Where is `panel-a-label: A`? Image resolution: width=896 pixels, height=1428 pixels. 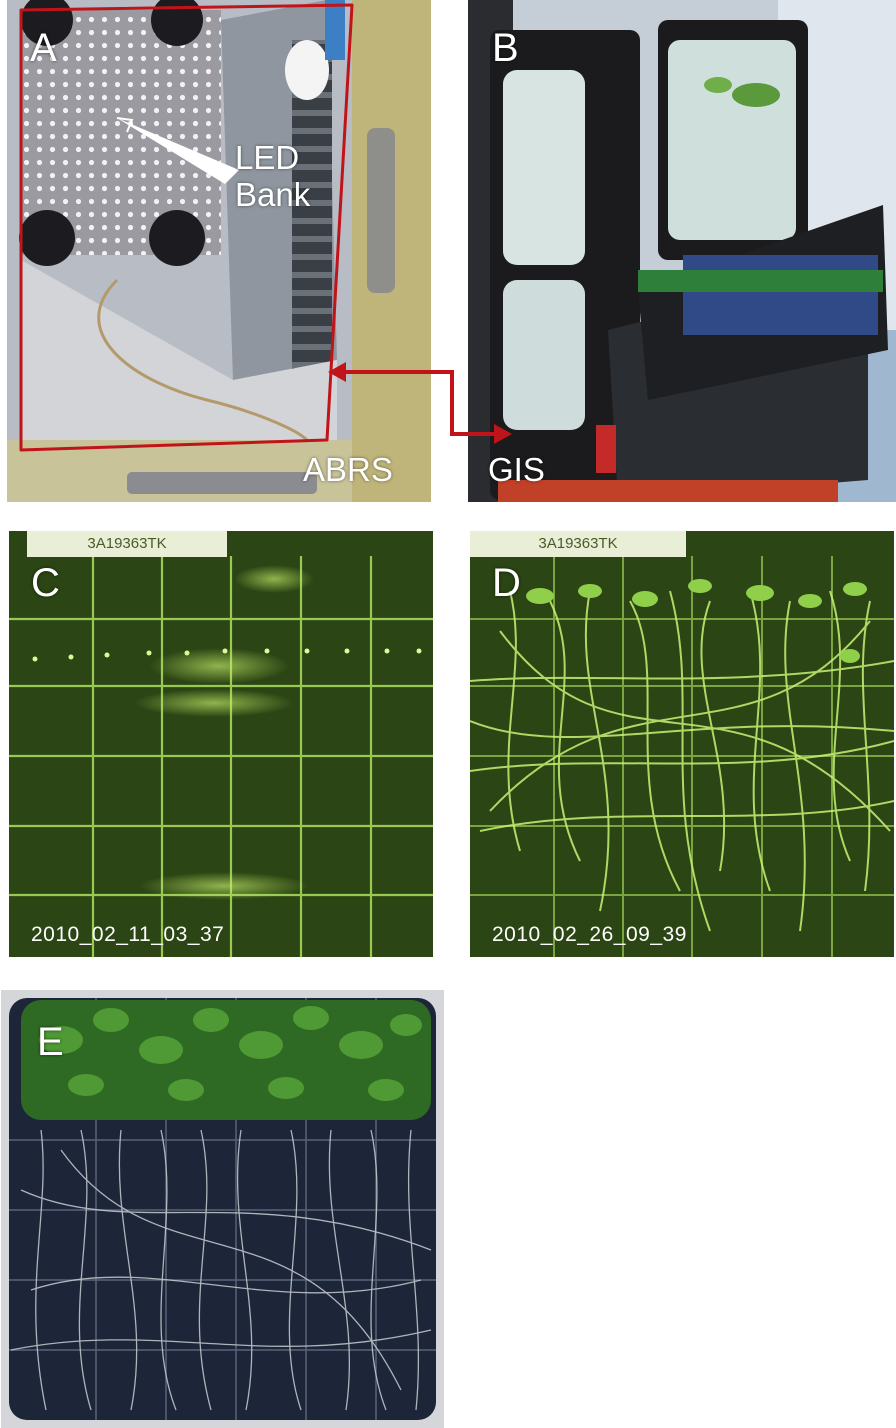
panel-a-label: A is located at coordinates (43, 48).